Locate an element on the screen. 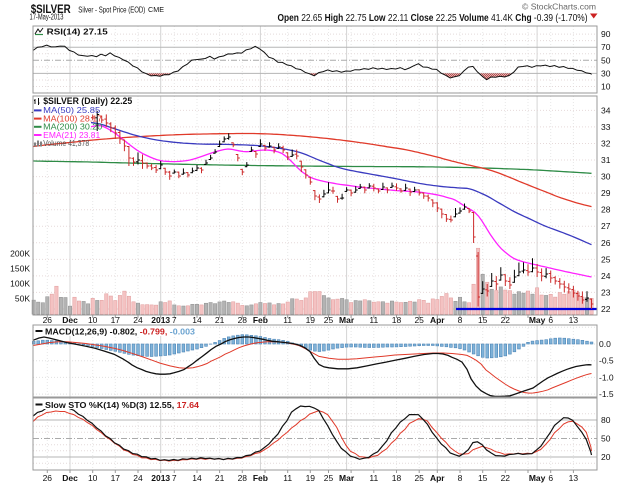 The width and height of the screenshot is (624, 495). svg-text: -0.5 is located at coordinates (606, 361).